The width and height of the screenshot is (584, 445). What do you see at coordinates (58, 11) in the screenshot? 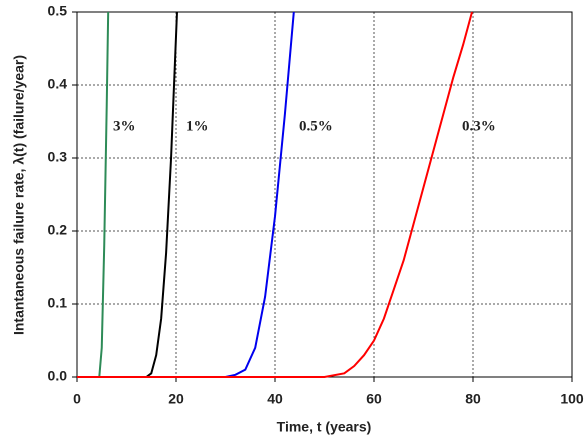
I see `y-tick-label: 0.5` at bounding box center [58, 11].